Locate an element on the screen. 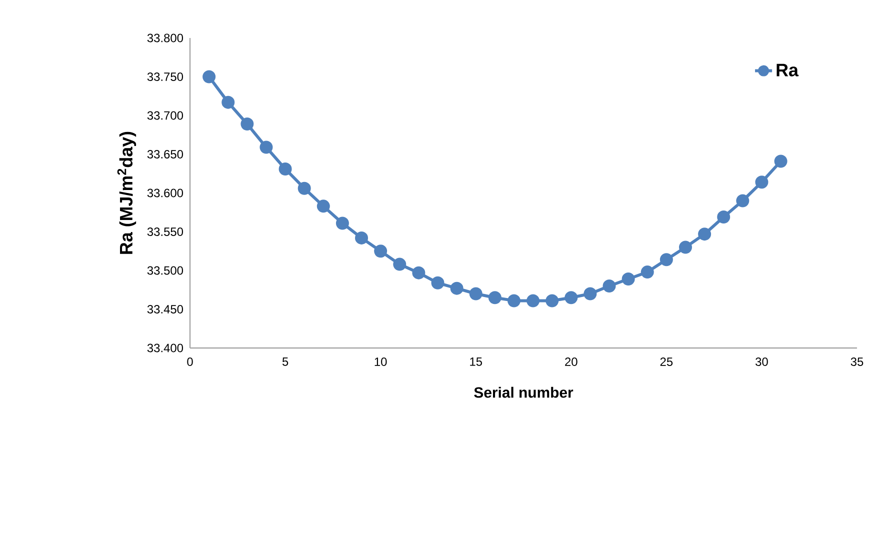 The image size is (893, 543). y-tick-label: 33.600 is located at coordinates (165, 193).